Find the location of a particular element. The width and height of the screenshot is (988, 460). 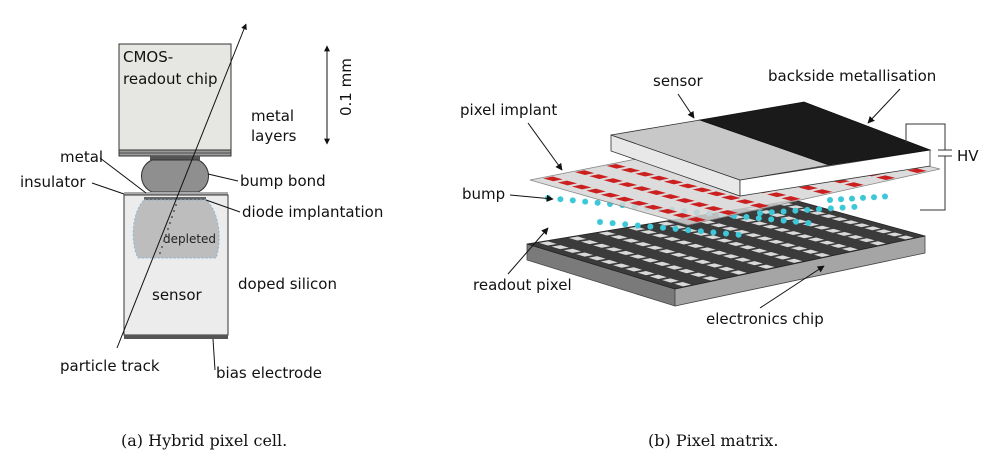

particle-track is located at coordinates (181, 186).